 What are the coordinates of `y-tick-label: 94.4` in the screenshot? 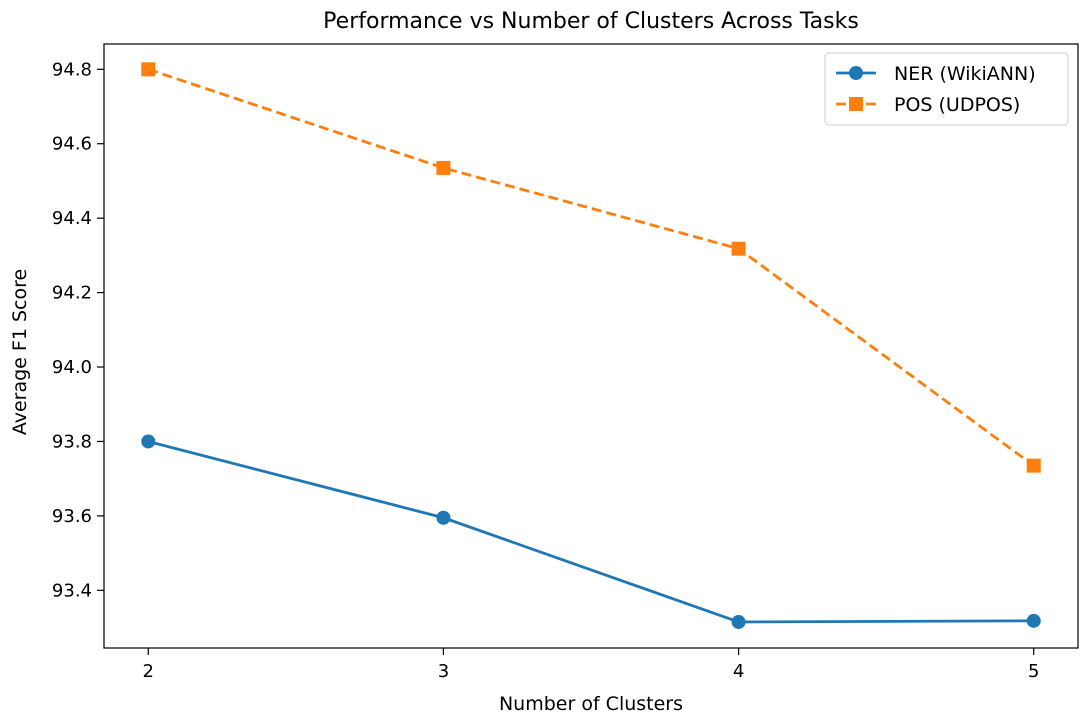 It's located at (72, 218).